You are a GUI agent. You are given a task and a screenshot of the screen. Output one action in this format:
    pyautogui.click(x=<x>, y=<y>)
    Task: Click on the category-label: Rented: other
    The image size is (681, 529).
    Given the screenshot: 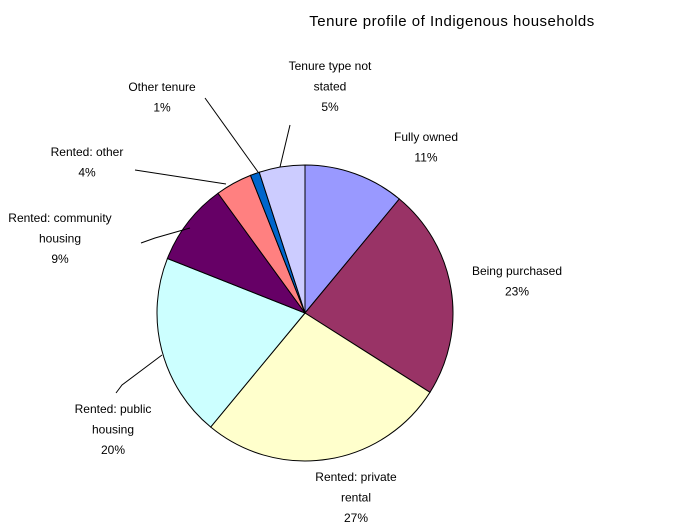 What is the action you would take?
    pyautogui.click(x=87, y=152)
    